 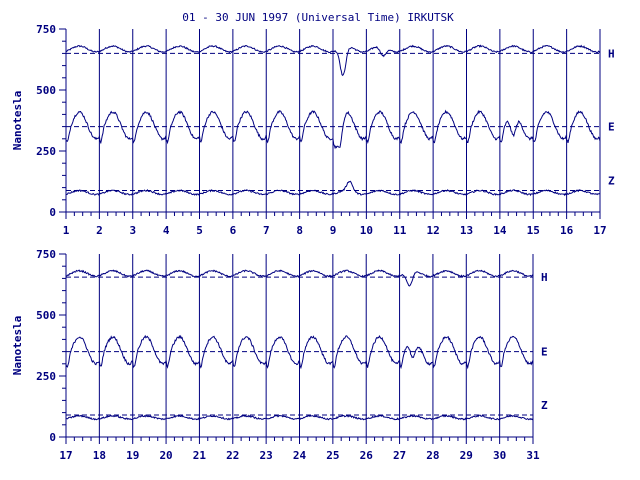 What do you see at coordinates (66, 230) in the screenshot?
I see `x-tick-label: 1` at bounding box center [66, 230].